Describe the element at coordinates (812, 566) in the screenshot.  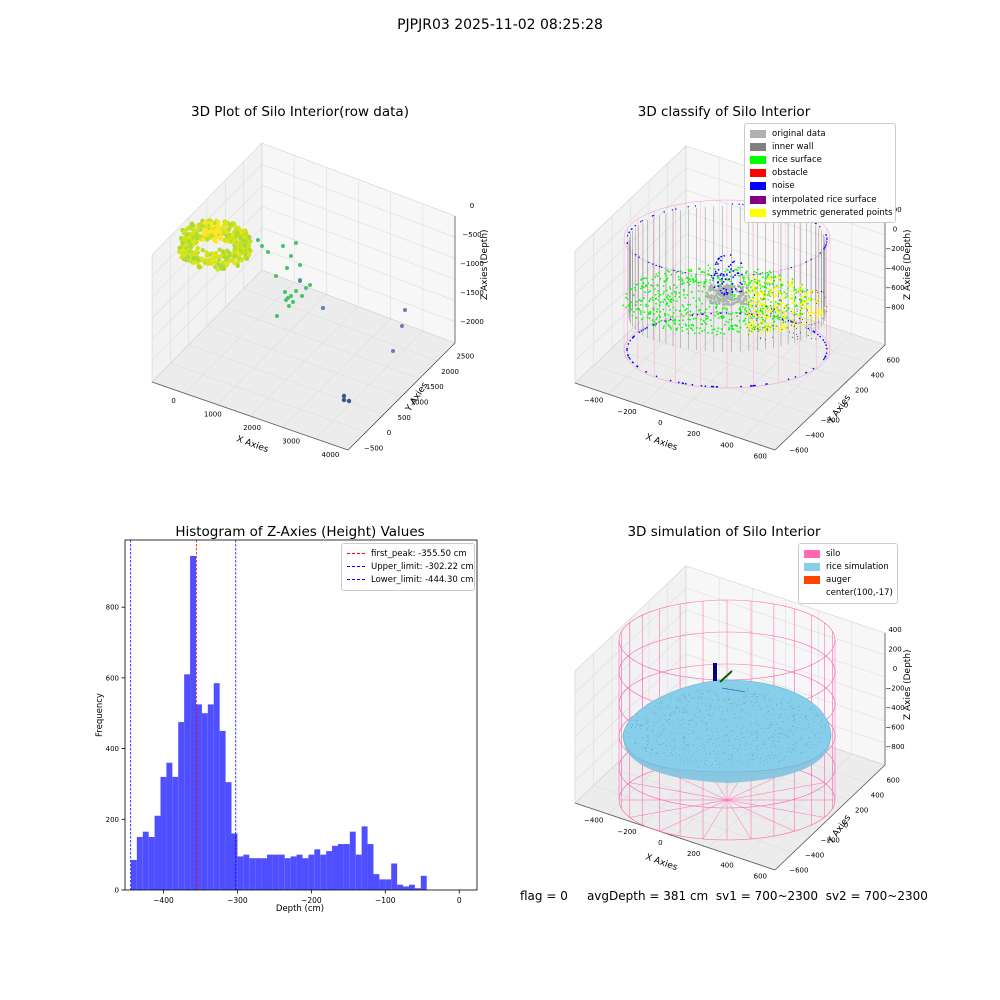
I see `legend-swatch` at that location.